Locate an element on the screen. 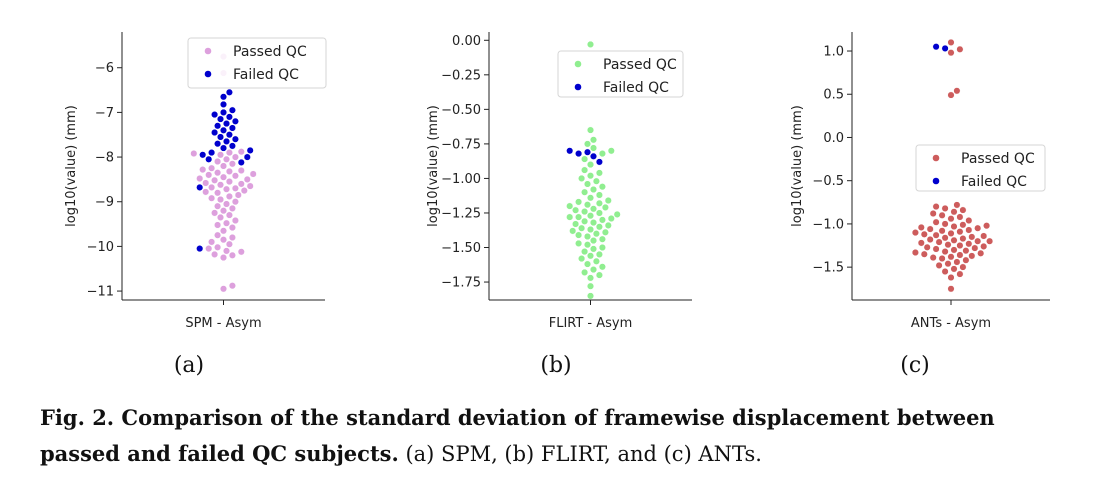 The image size is (1115, 499). x-category-label: SPM - Asym is located at coordinates (223, 323).